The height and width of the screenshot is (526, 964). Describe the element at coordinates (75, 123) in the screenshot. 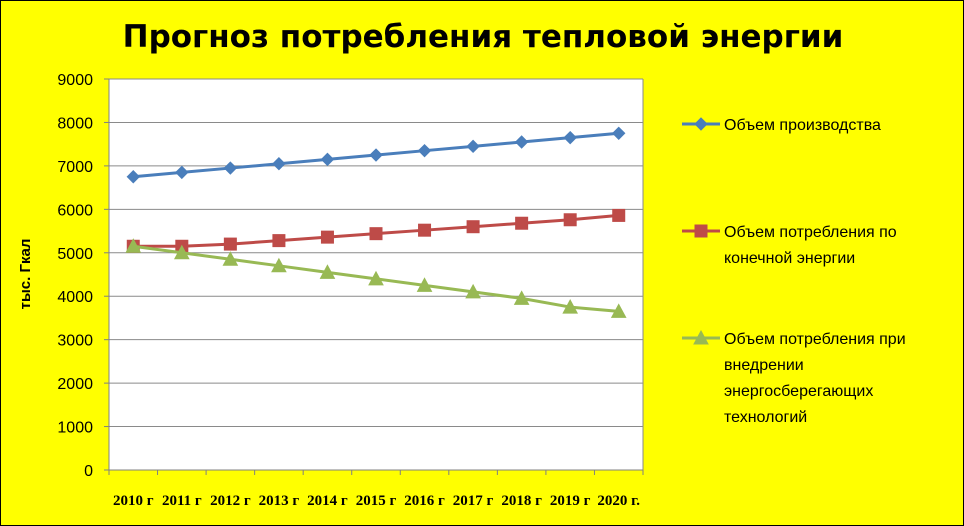

I see `y-tick-label: 8000` at that location.